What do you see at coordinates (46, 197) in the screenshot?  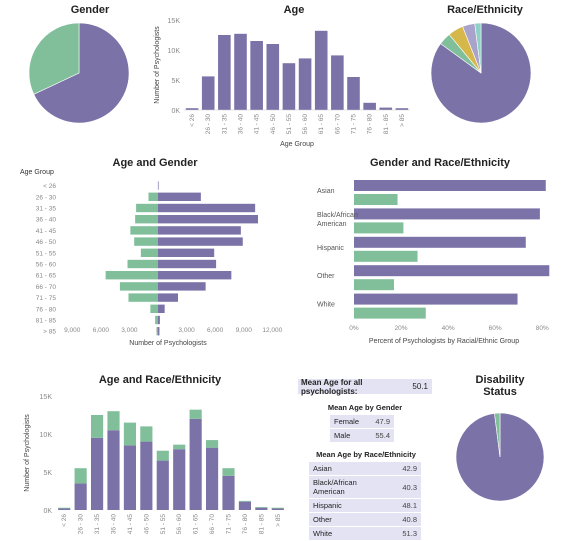 I see `age-group-label: 26 - 30` at bounding box center [46, 197].